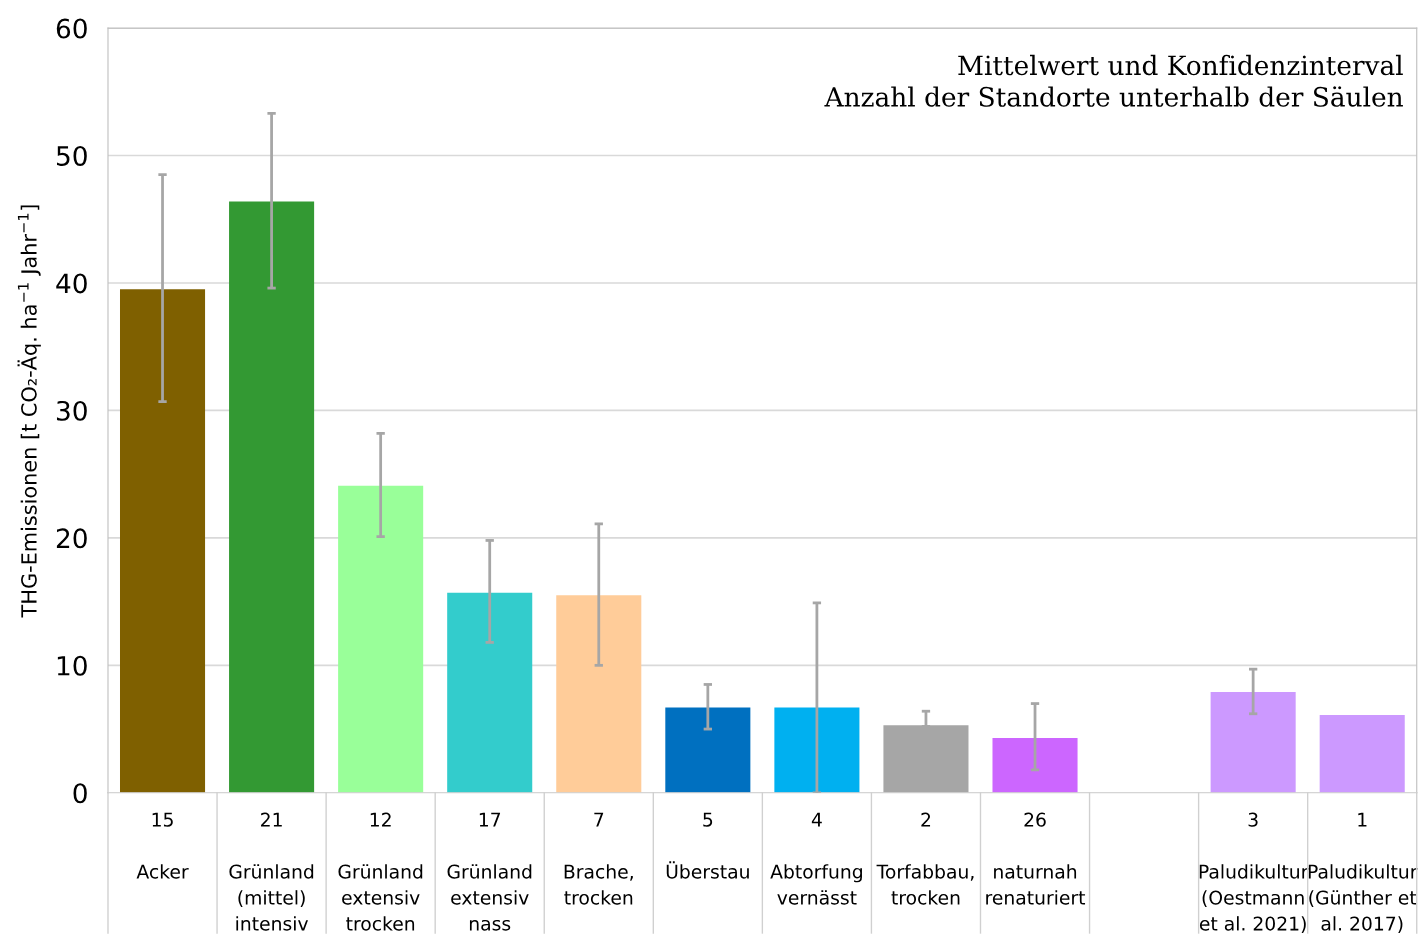 Image resolution: width=1421 pixels, height=936 pixels. I want to click on y-tick-label: 60, so click(71, 28).